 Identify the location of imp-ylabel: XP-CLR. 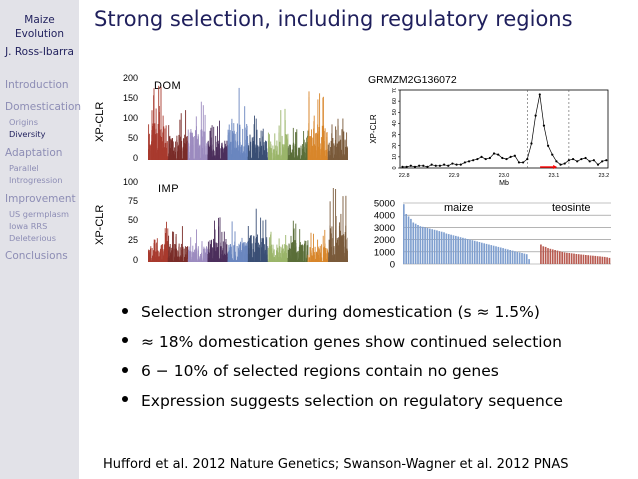
(100, 224).